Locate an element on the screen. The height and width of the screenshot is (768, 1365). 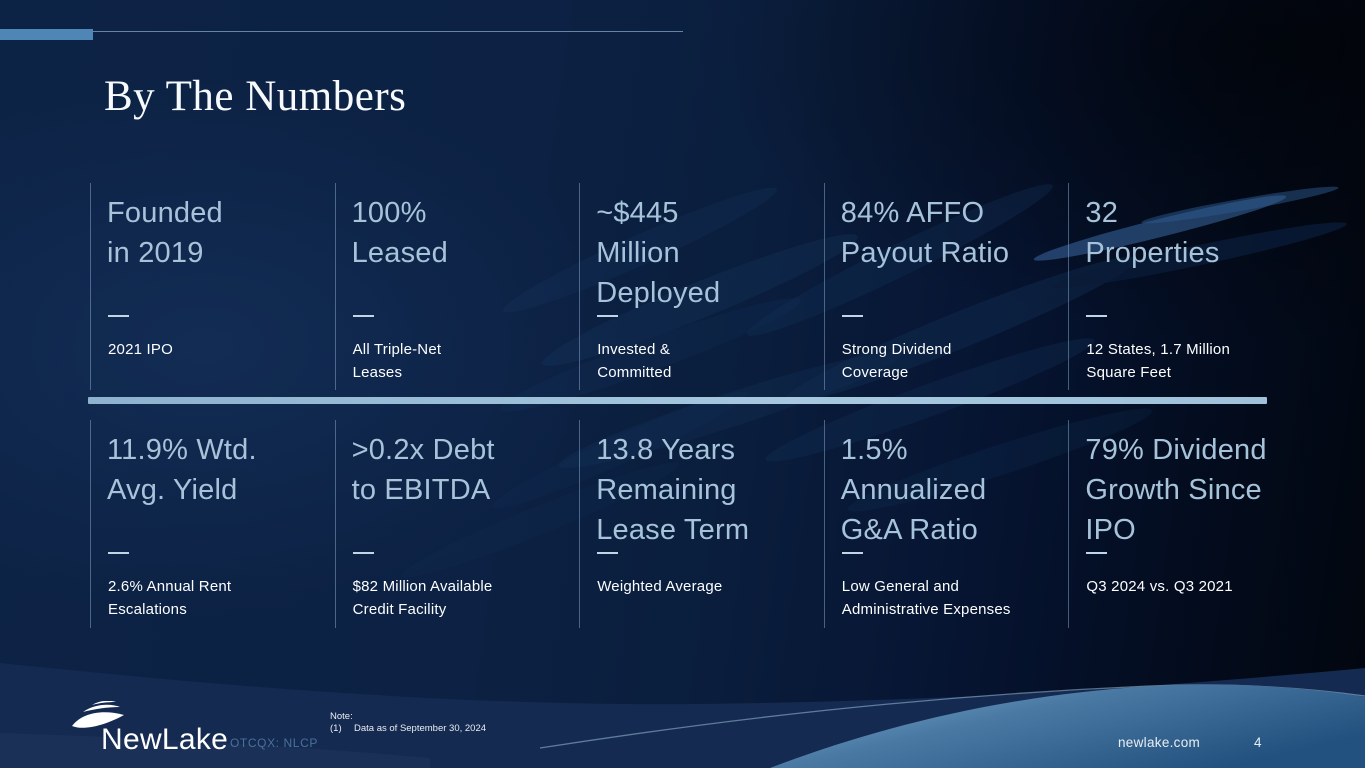
stat-leased: 100% Leased All Triple-Net Leases is located at coordinates (457, 286).